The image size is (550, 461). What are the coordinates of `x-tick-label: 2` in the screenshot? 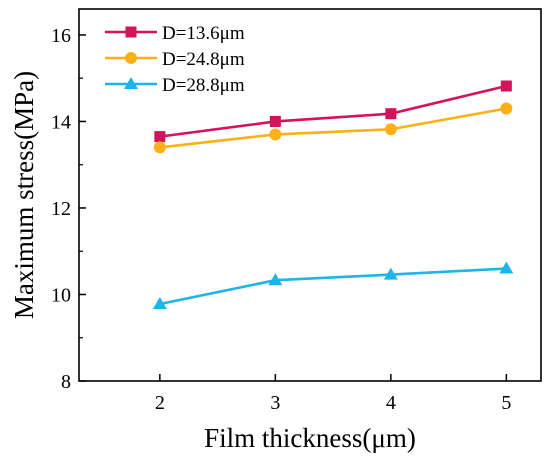 It's located at (160, 403).